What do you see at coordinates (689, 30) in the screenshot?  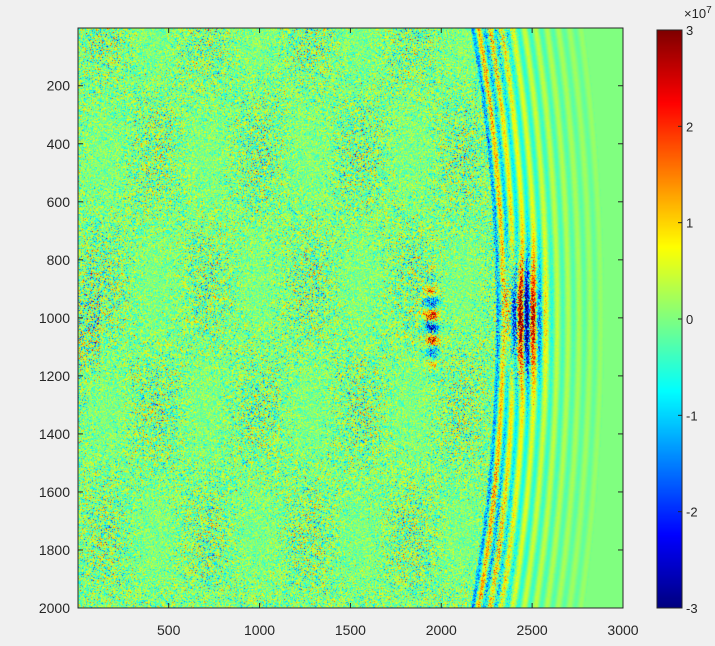 I see `colorbar-tick-label: 3` at bounding box center [689, 30].